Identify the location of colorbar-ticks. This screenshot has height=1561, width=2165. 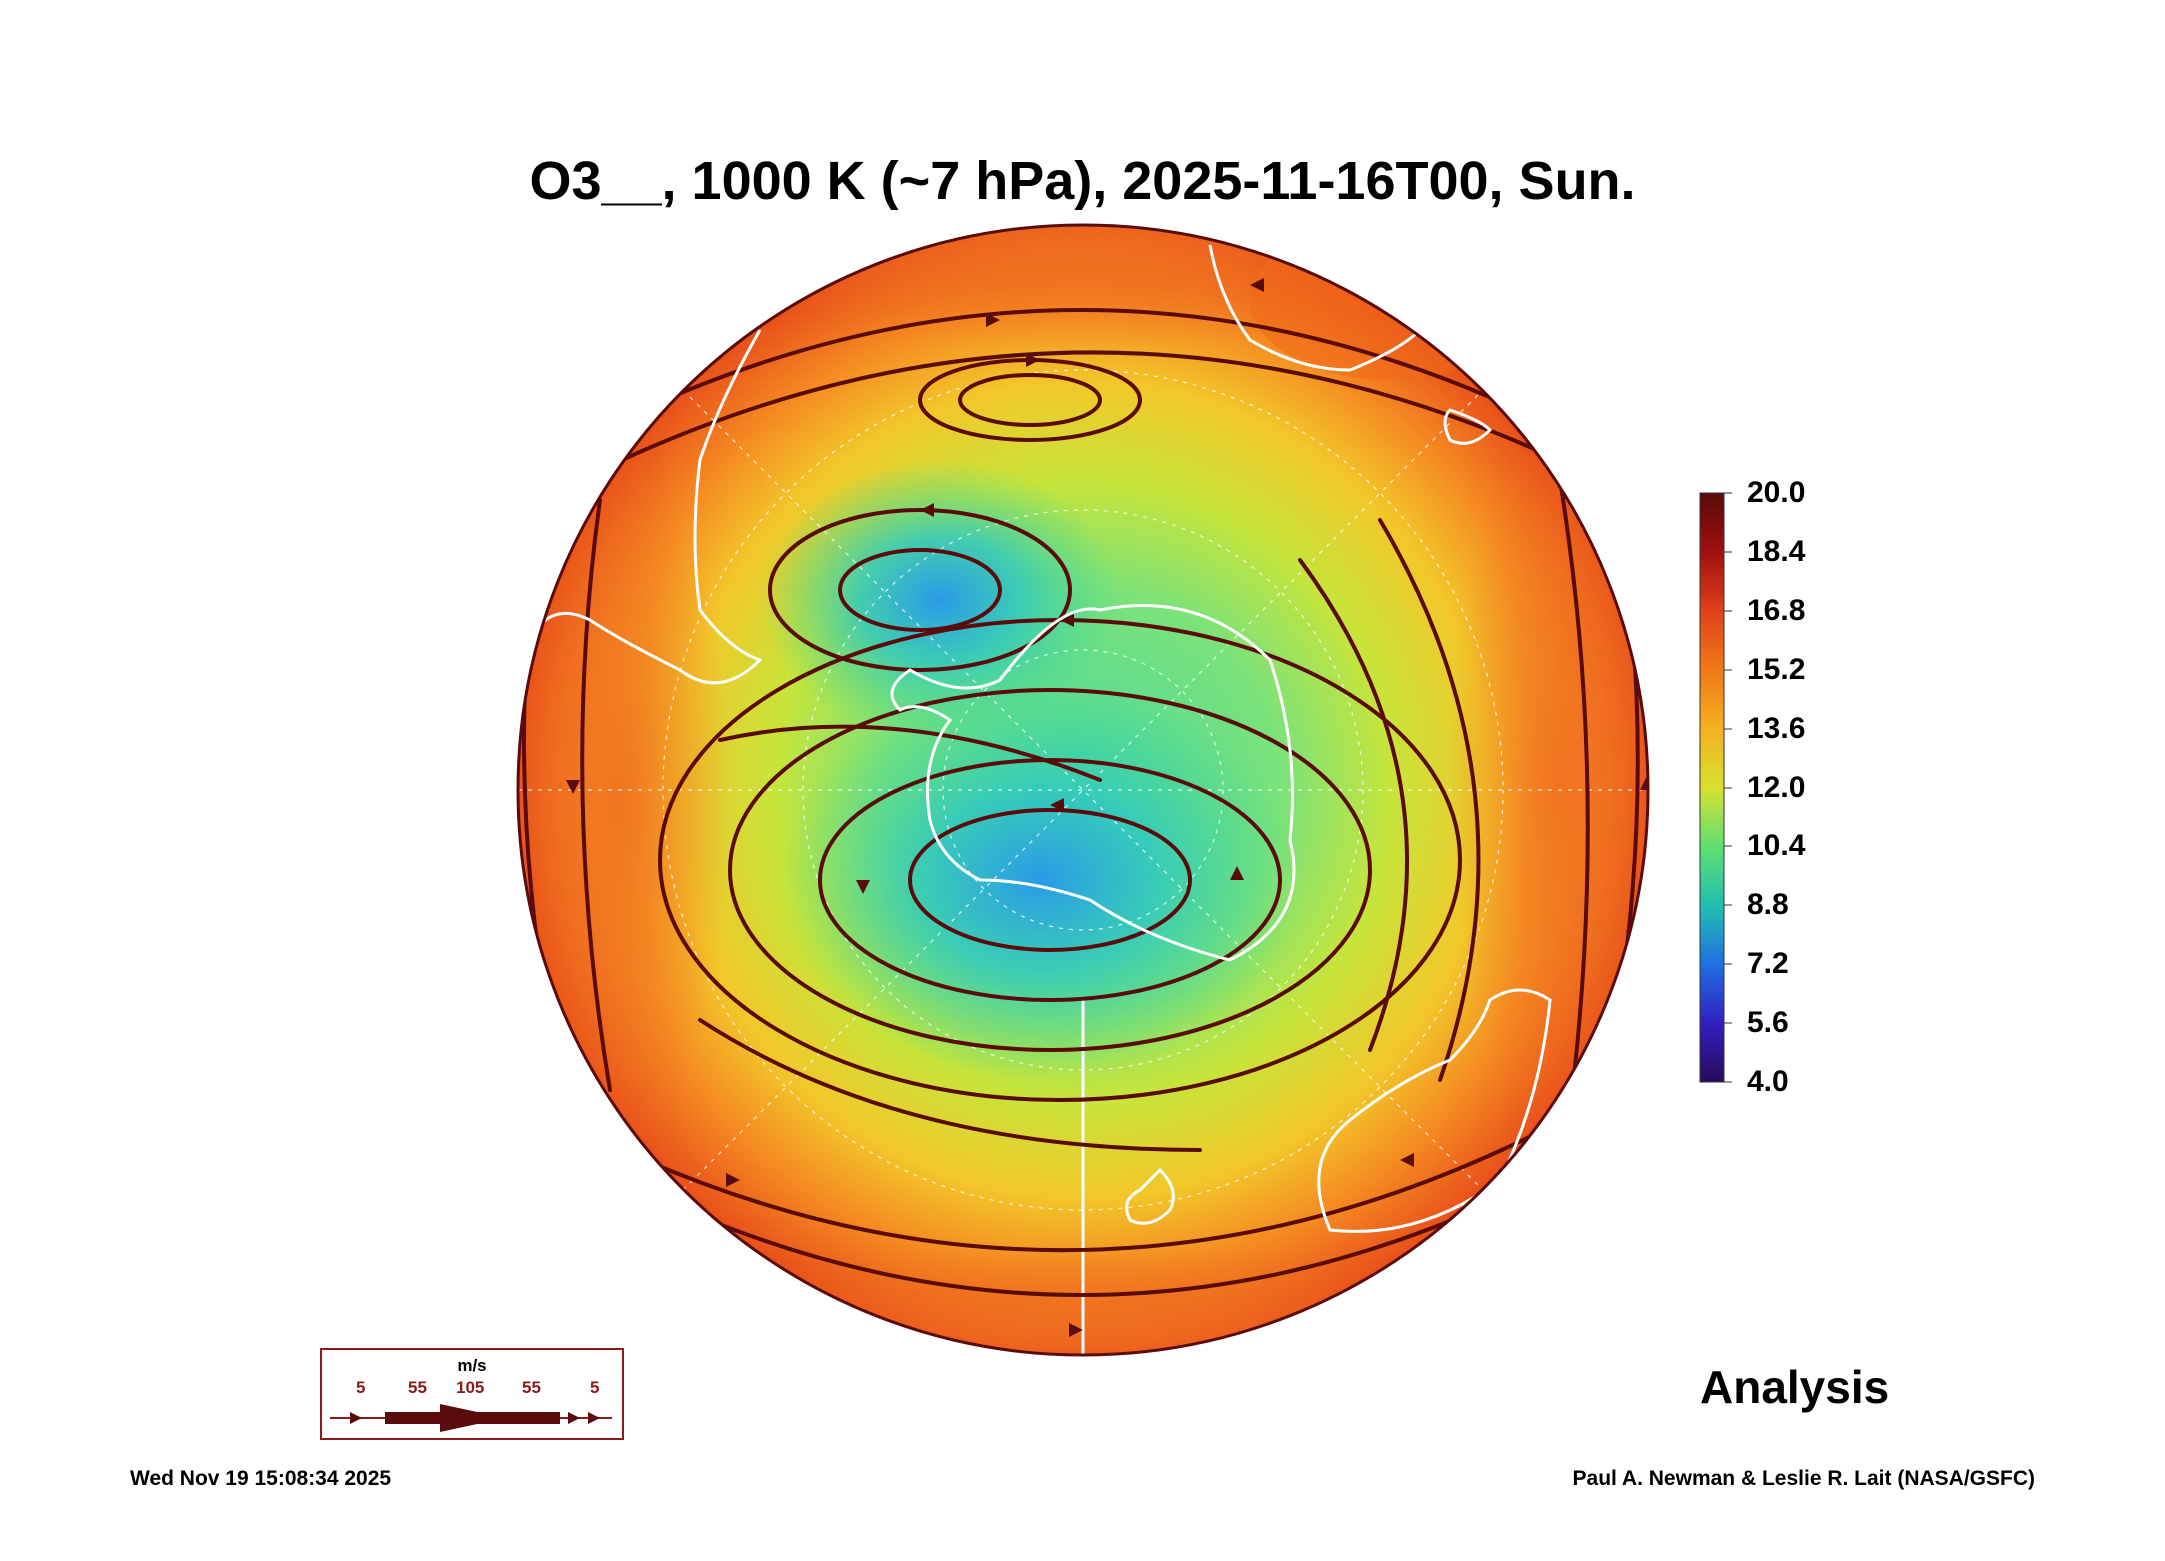
(1728, 787).